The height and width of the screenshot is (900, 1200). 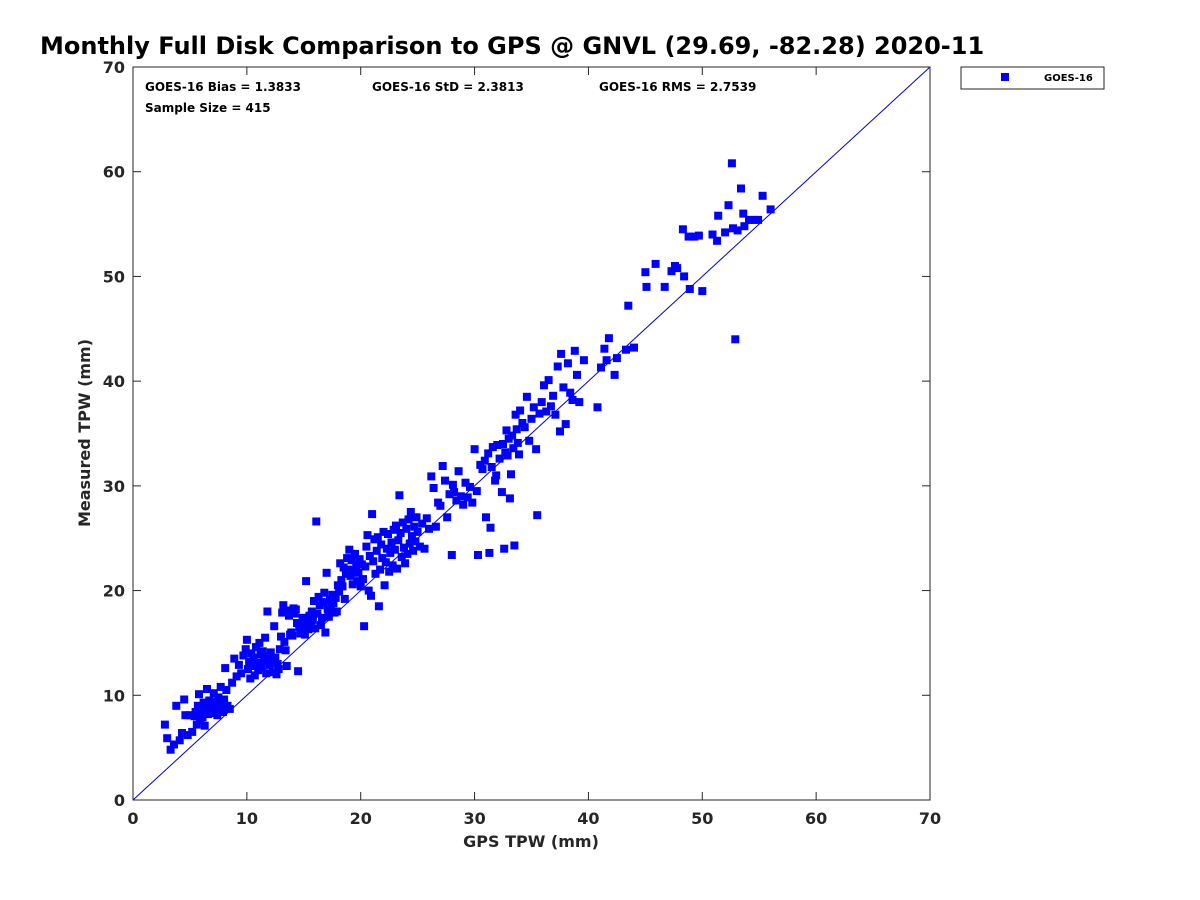 I want to click on y-tick-label: 50, so click(x=114, y=276).